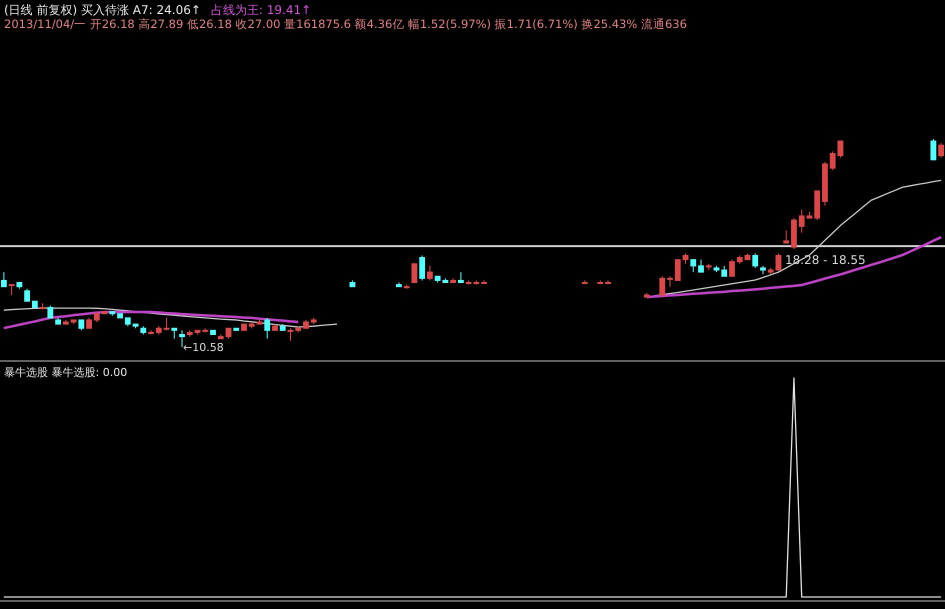 This screenshot has height=609, width=945. Describe the element at coordinates (66, 372) in the screenshot. I see `chart-title: 暴牛选股 暴牛选股: 0.00` at that location.